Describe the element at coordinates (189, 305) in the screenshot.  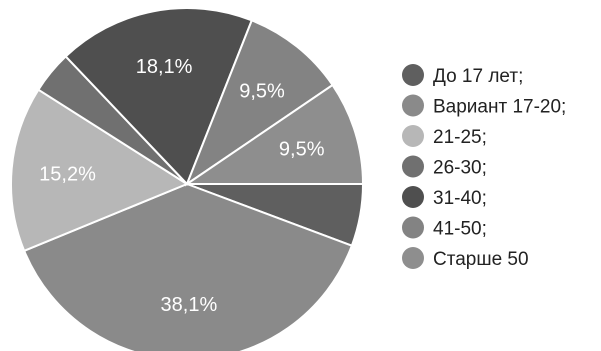
I see `slice-value-label: 38,1%` at that location.